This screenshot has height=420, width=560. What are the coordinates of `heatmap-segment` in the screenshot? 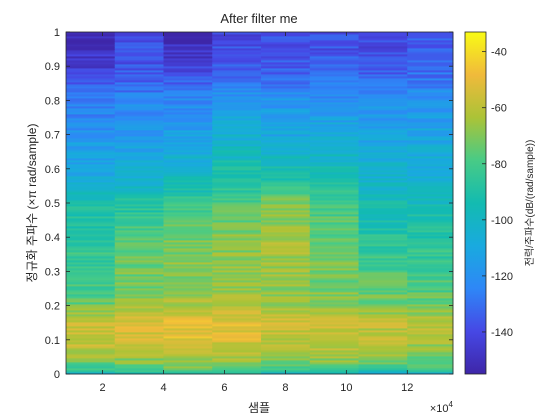 It's located at (334, 203).